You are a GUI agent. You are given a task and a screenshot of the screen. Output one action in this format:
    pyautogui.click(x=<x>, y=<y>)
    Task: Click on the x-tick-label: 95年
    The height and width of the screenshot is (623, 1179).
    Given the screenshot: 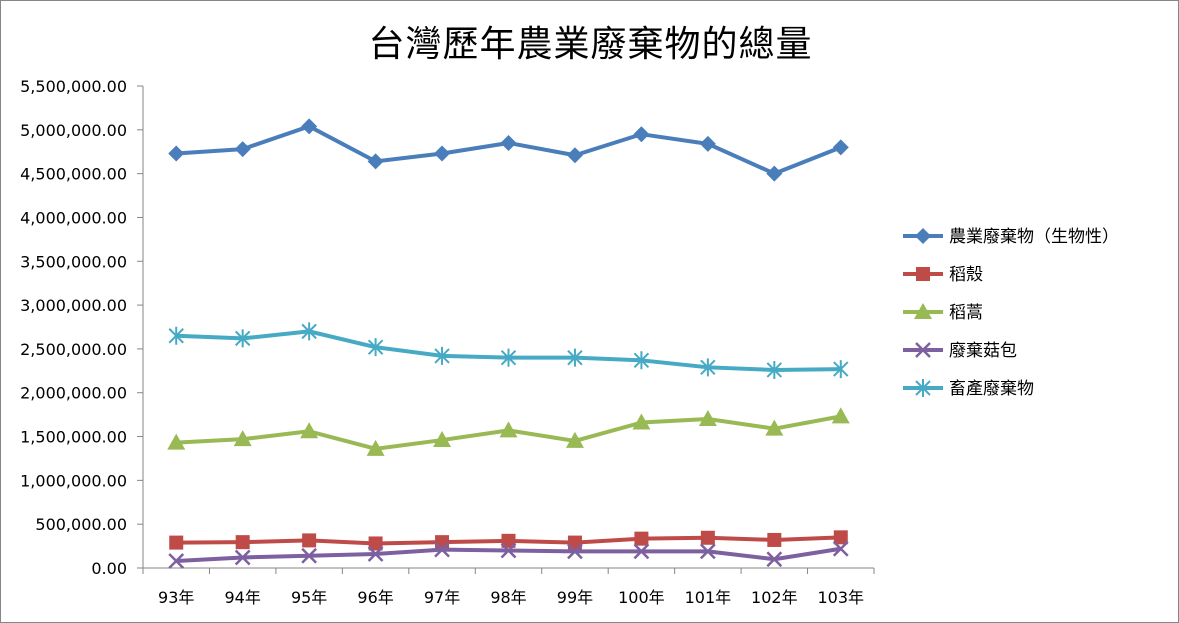 What is the action you would take?
    pyautogui.click(x=309, y=597)
    